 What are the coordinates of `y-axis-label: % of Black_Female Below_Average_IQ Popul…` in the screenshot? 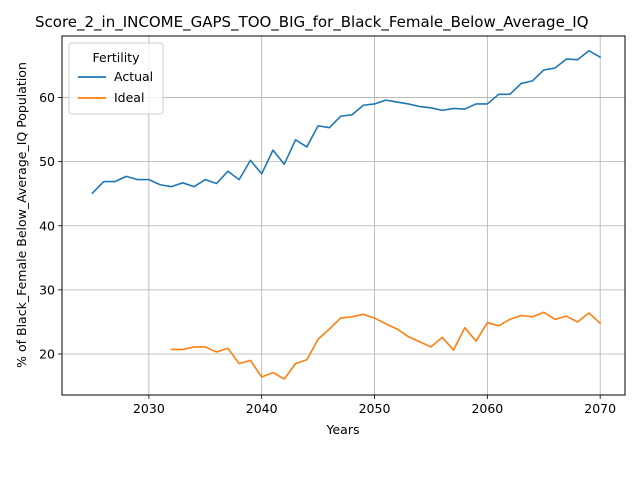 It's located at (21, 215).